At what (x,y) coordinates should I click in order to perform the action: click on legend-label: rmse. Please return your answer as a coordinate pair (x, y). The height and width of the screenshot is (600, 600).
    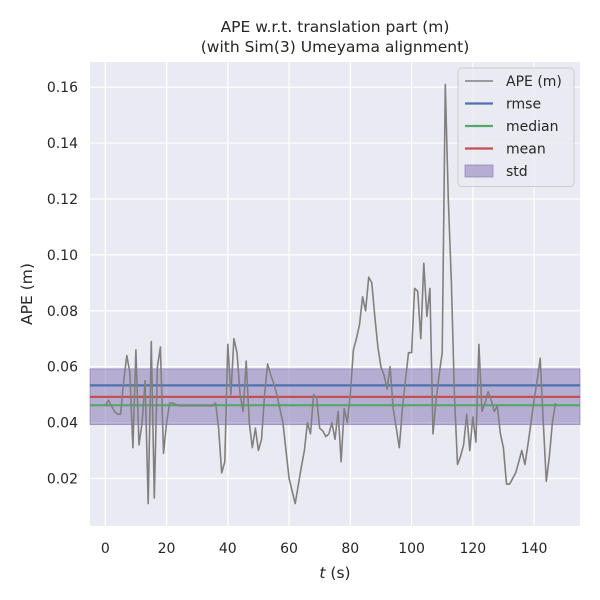
    Looking at the image, I should click on (523, 105).